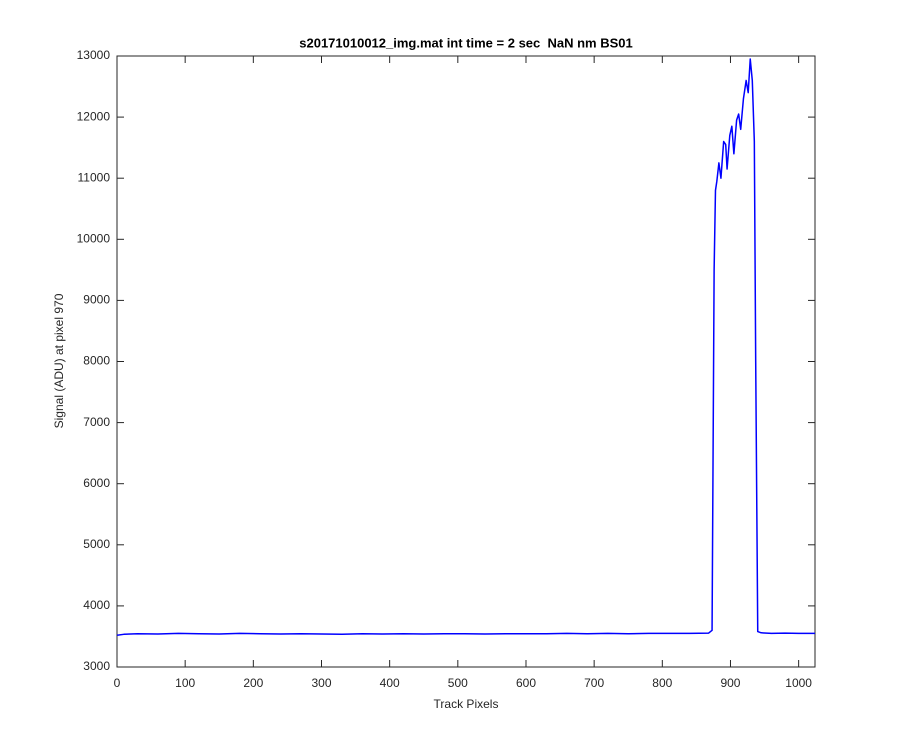 This screenshot has width=900, height=750. What do you see at coordinates (253, 683) in the screenshot?
I see `x-tick-label: 200` at bounding box center [253, 683].